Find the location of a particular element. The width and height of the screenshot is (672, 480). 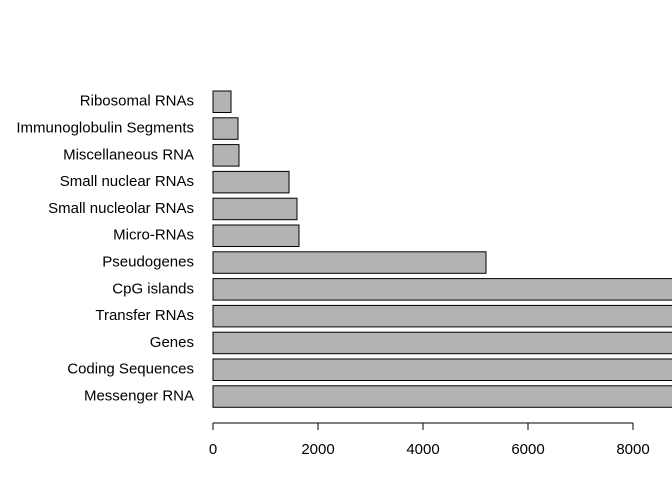

x-tick-label: 0 is located at coordinates (213, 449).